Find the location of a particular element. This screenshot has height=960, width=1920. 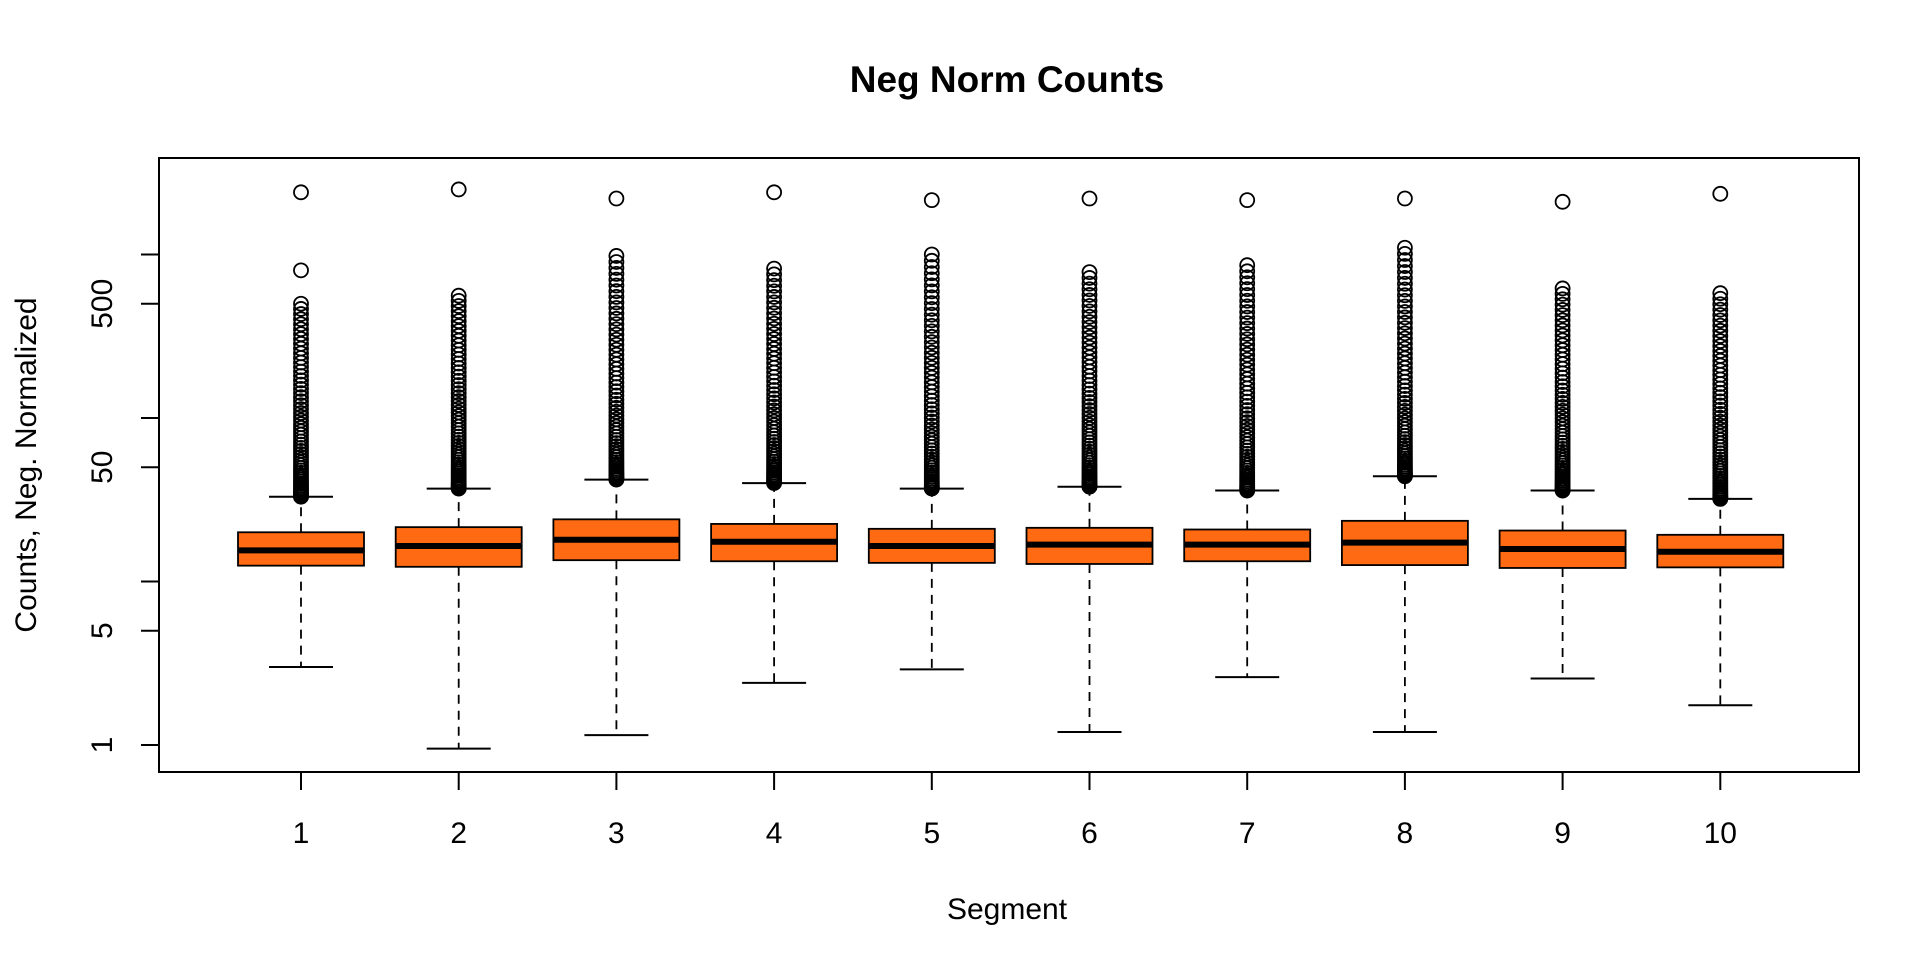

y-tick-label: 500 is located at coordinates (102, 304).